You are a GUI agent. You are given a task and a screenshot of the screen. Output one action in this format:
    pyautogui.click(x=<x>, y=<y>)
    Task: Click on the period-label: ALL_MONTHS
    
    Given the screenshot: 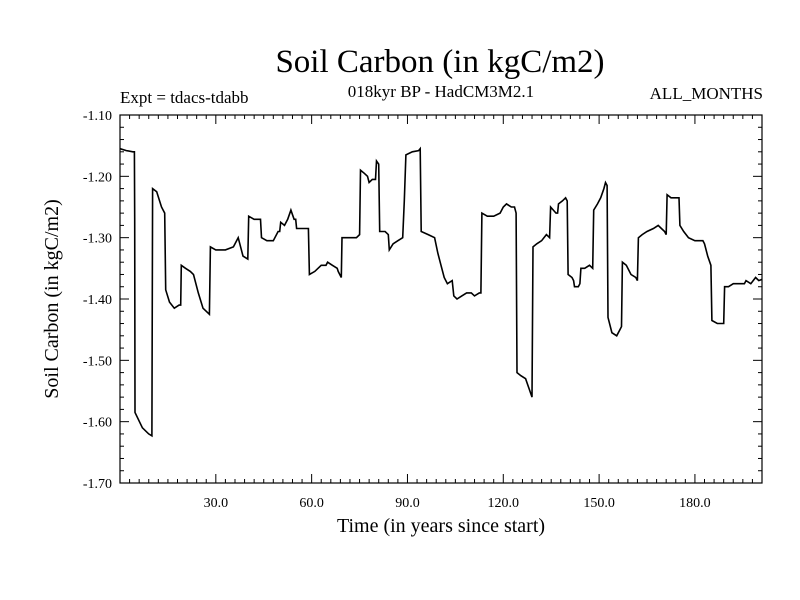 What is the action you would take?
    pyautogui.click(x=706, y=93)
    